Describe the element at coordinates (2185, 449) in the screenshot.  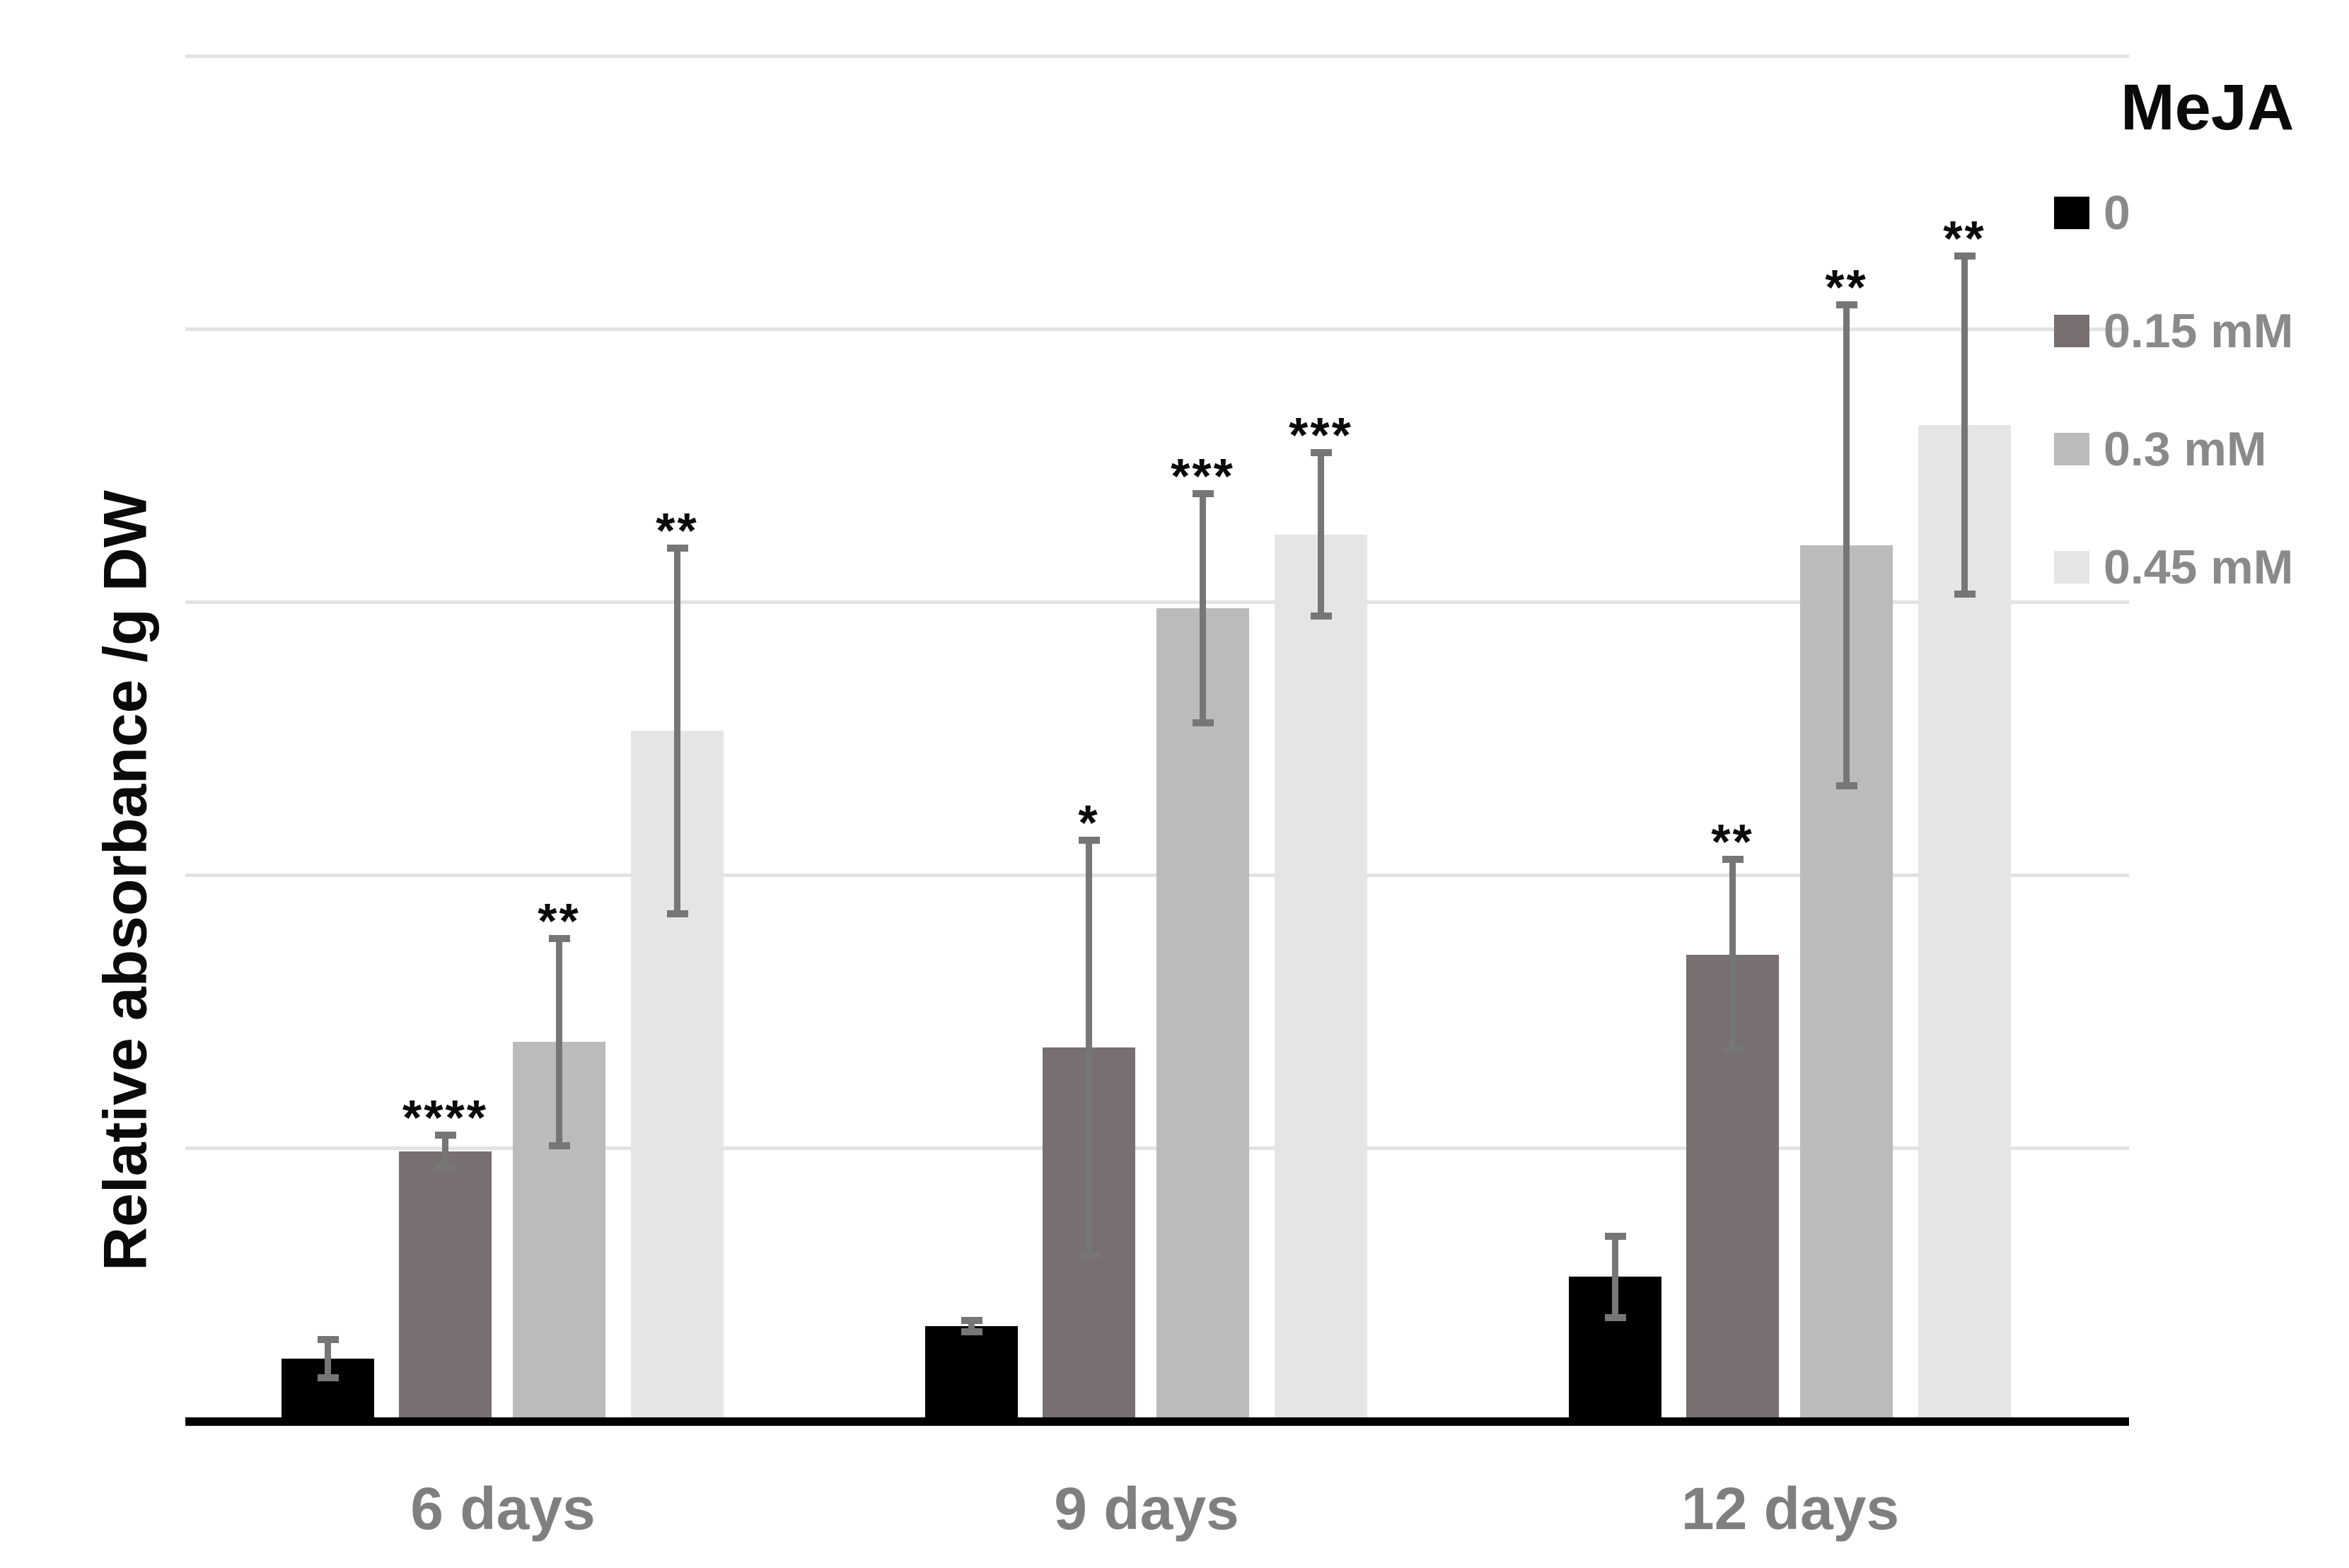
I see `legend-label-0-3-mm: 0.3 mM` at that location.